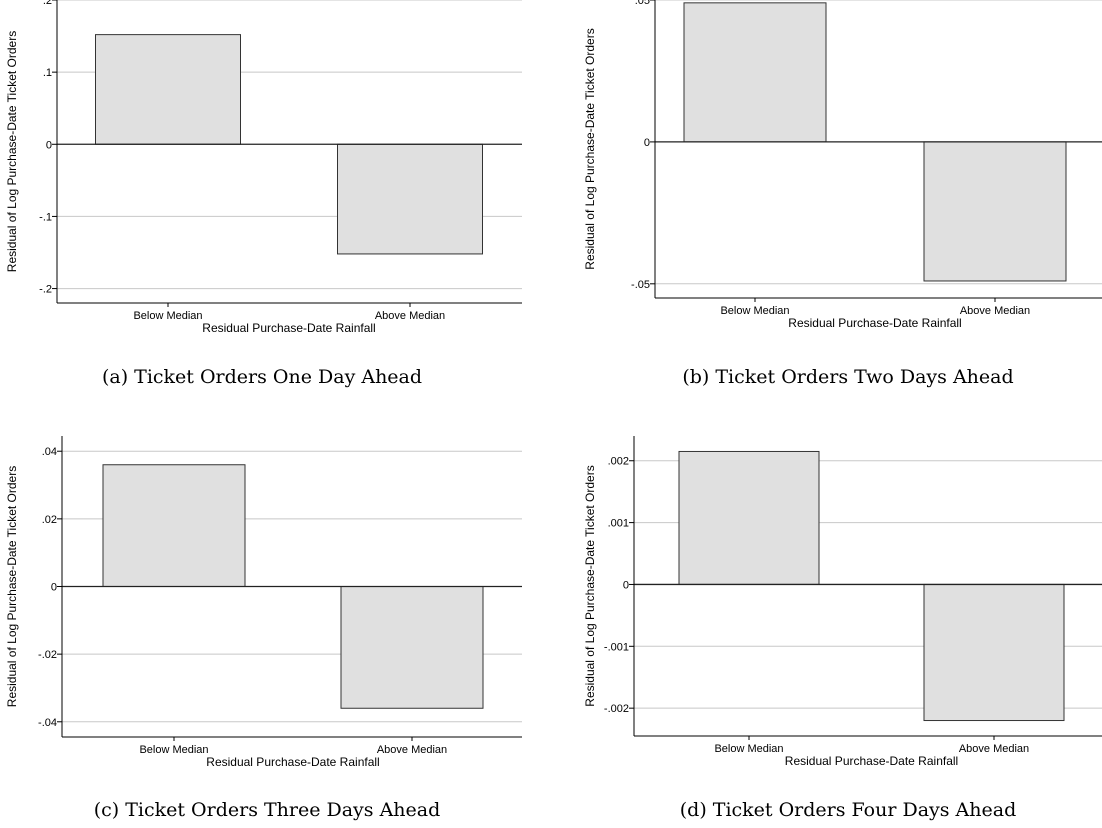 The width and height of the screenshot is (1102, 828). I want to click on chart-caption-c: (c) Ticket Orders Three Days Ahead, so click(267, 810).